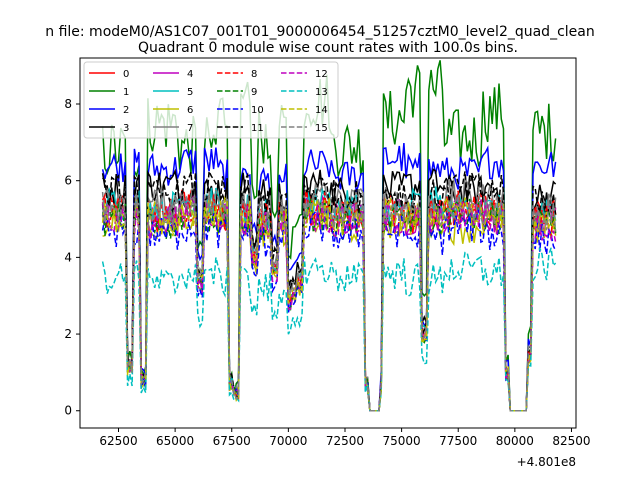  Describe the element at coordinates (321, 110) in the screenshot. I see `legend-label-14: 14` at that location.